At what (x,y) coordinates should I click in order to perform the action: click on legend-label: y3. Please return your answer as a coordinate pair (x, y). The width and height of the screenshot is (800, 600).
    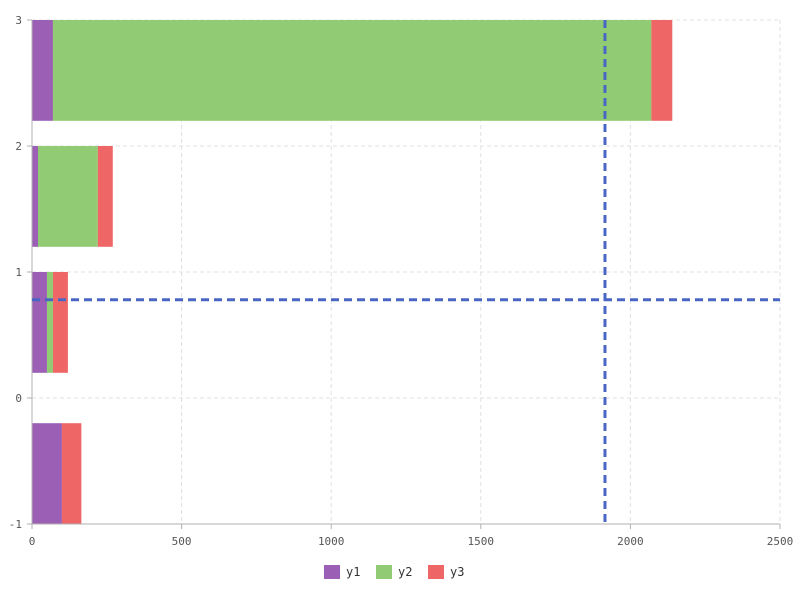
    Looking at the image, I should click on (457, 572).